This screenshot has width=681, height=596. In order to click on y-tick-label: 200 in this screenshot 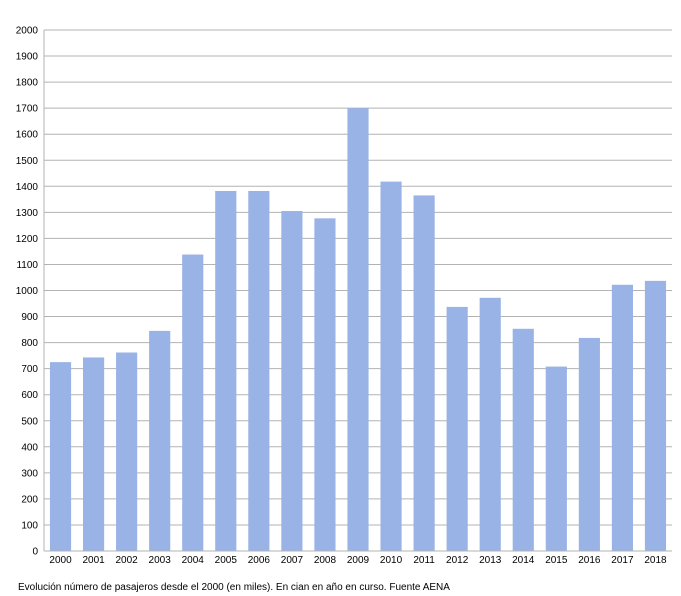, I will do `click(29, 499)`.